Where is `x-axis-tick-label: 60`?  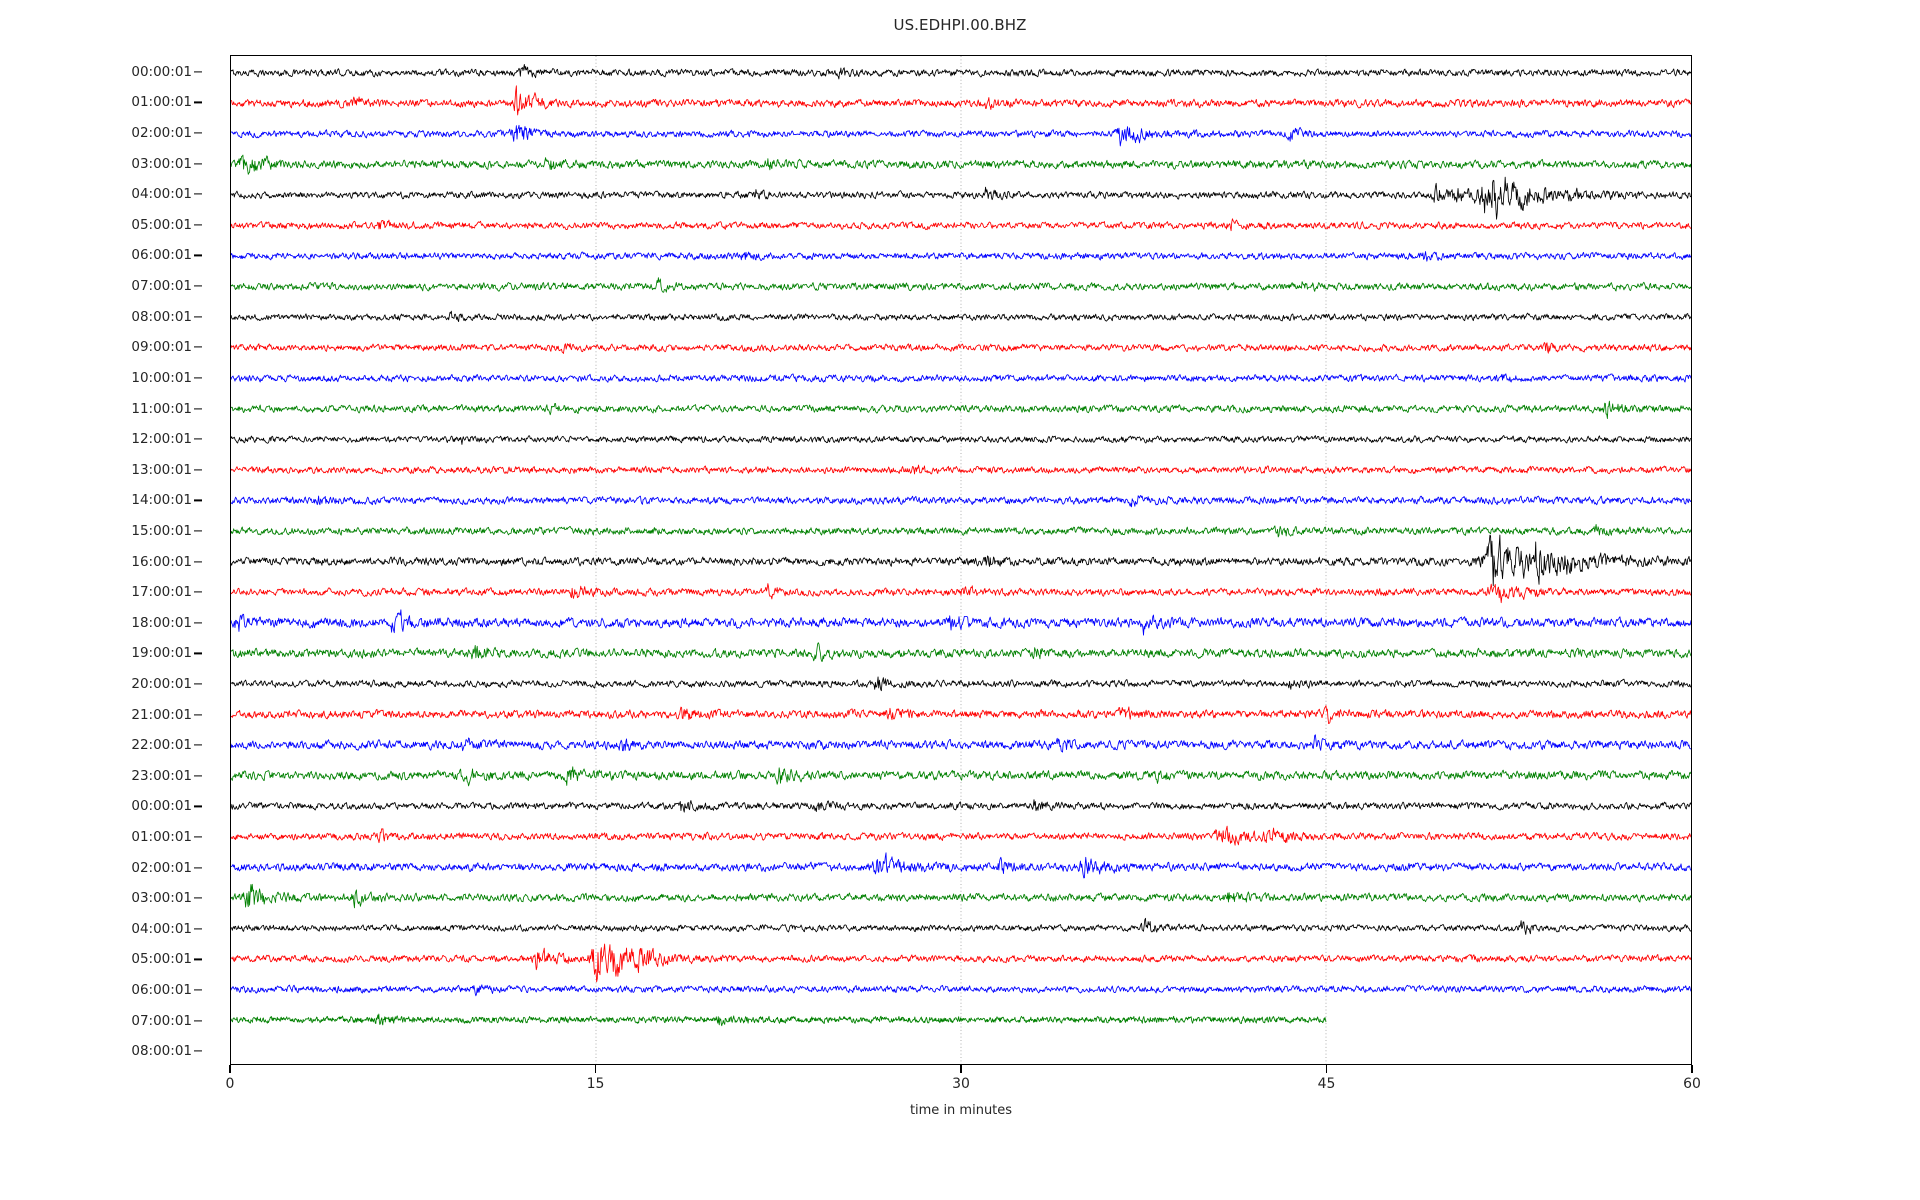
x-axis-tick-label: 60 is located at coordinates (1692, 1084).